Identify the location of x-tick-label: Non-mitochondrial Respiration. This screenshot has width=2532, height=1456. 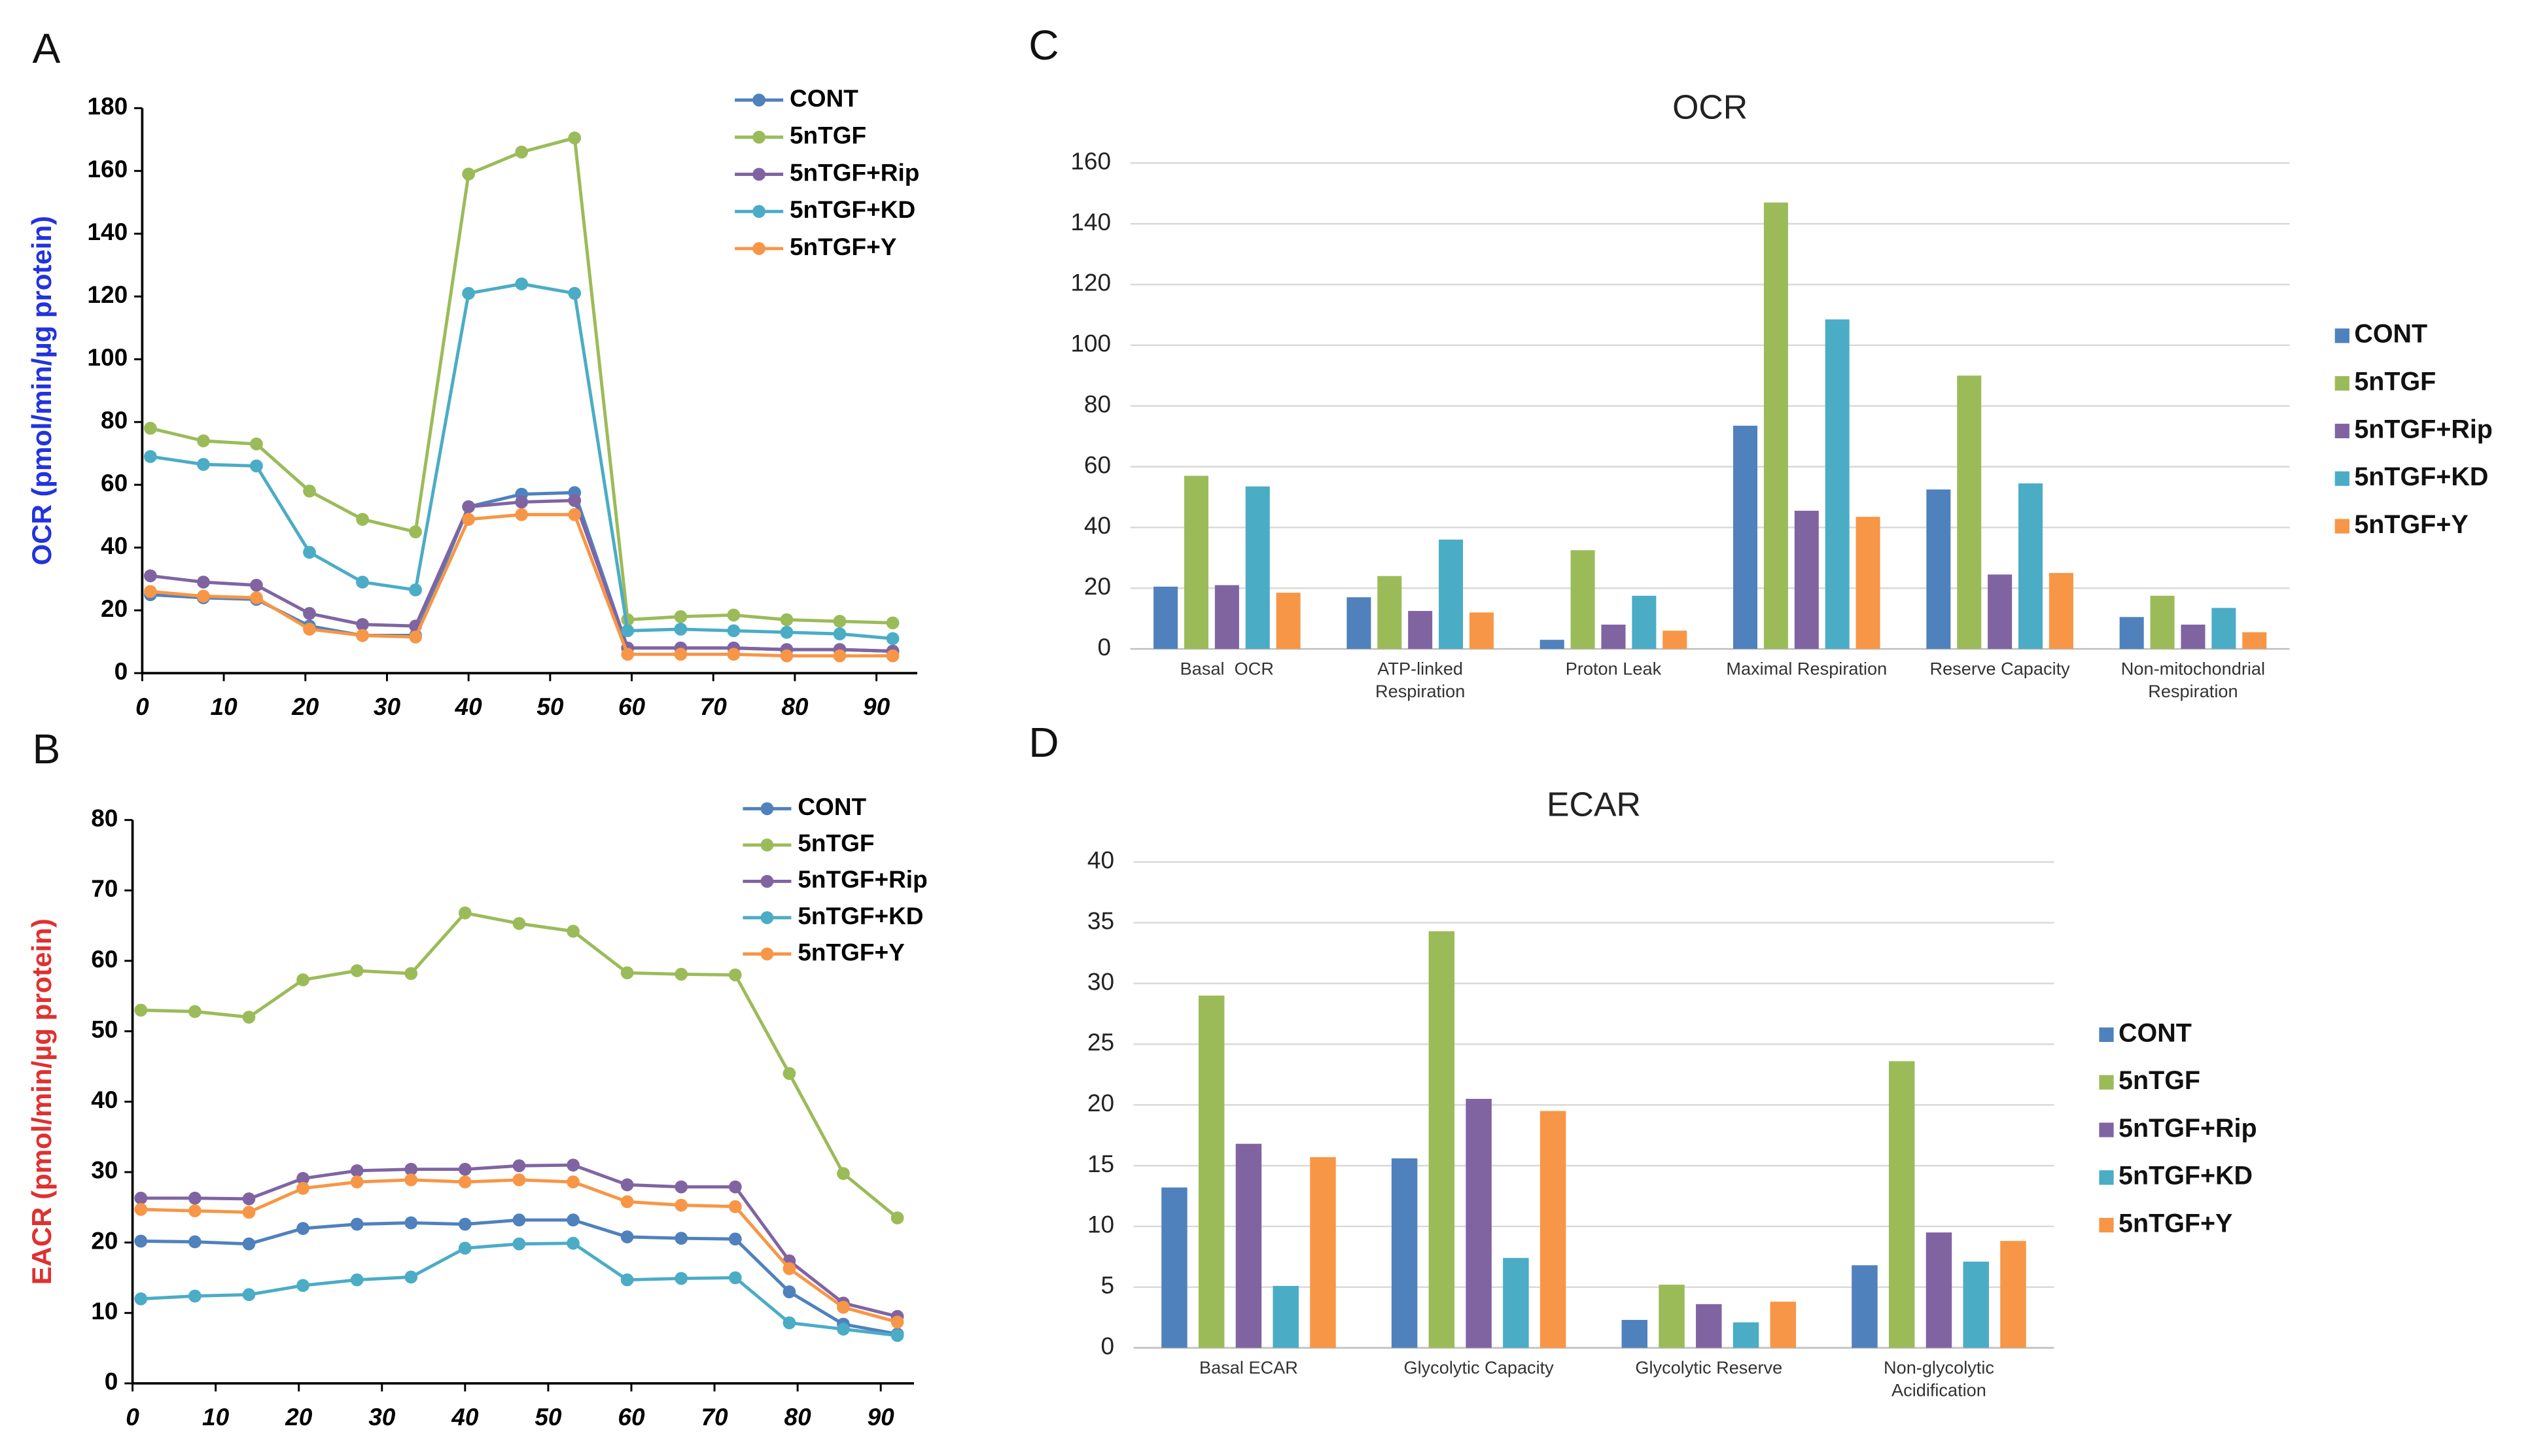
(2195, 681).